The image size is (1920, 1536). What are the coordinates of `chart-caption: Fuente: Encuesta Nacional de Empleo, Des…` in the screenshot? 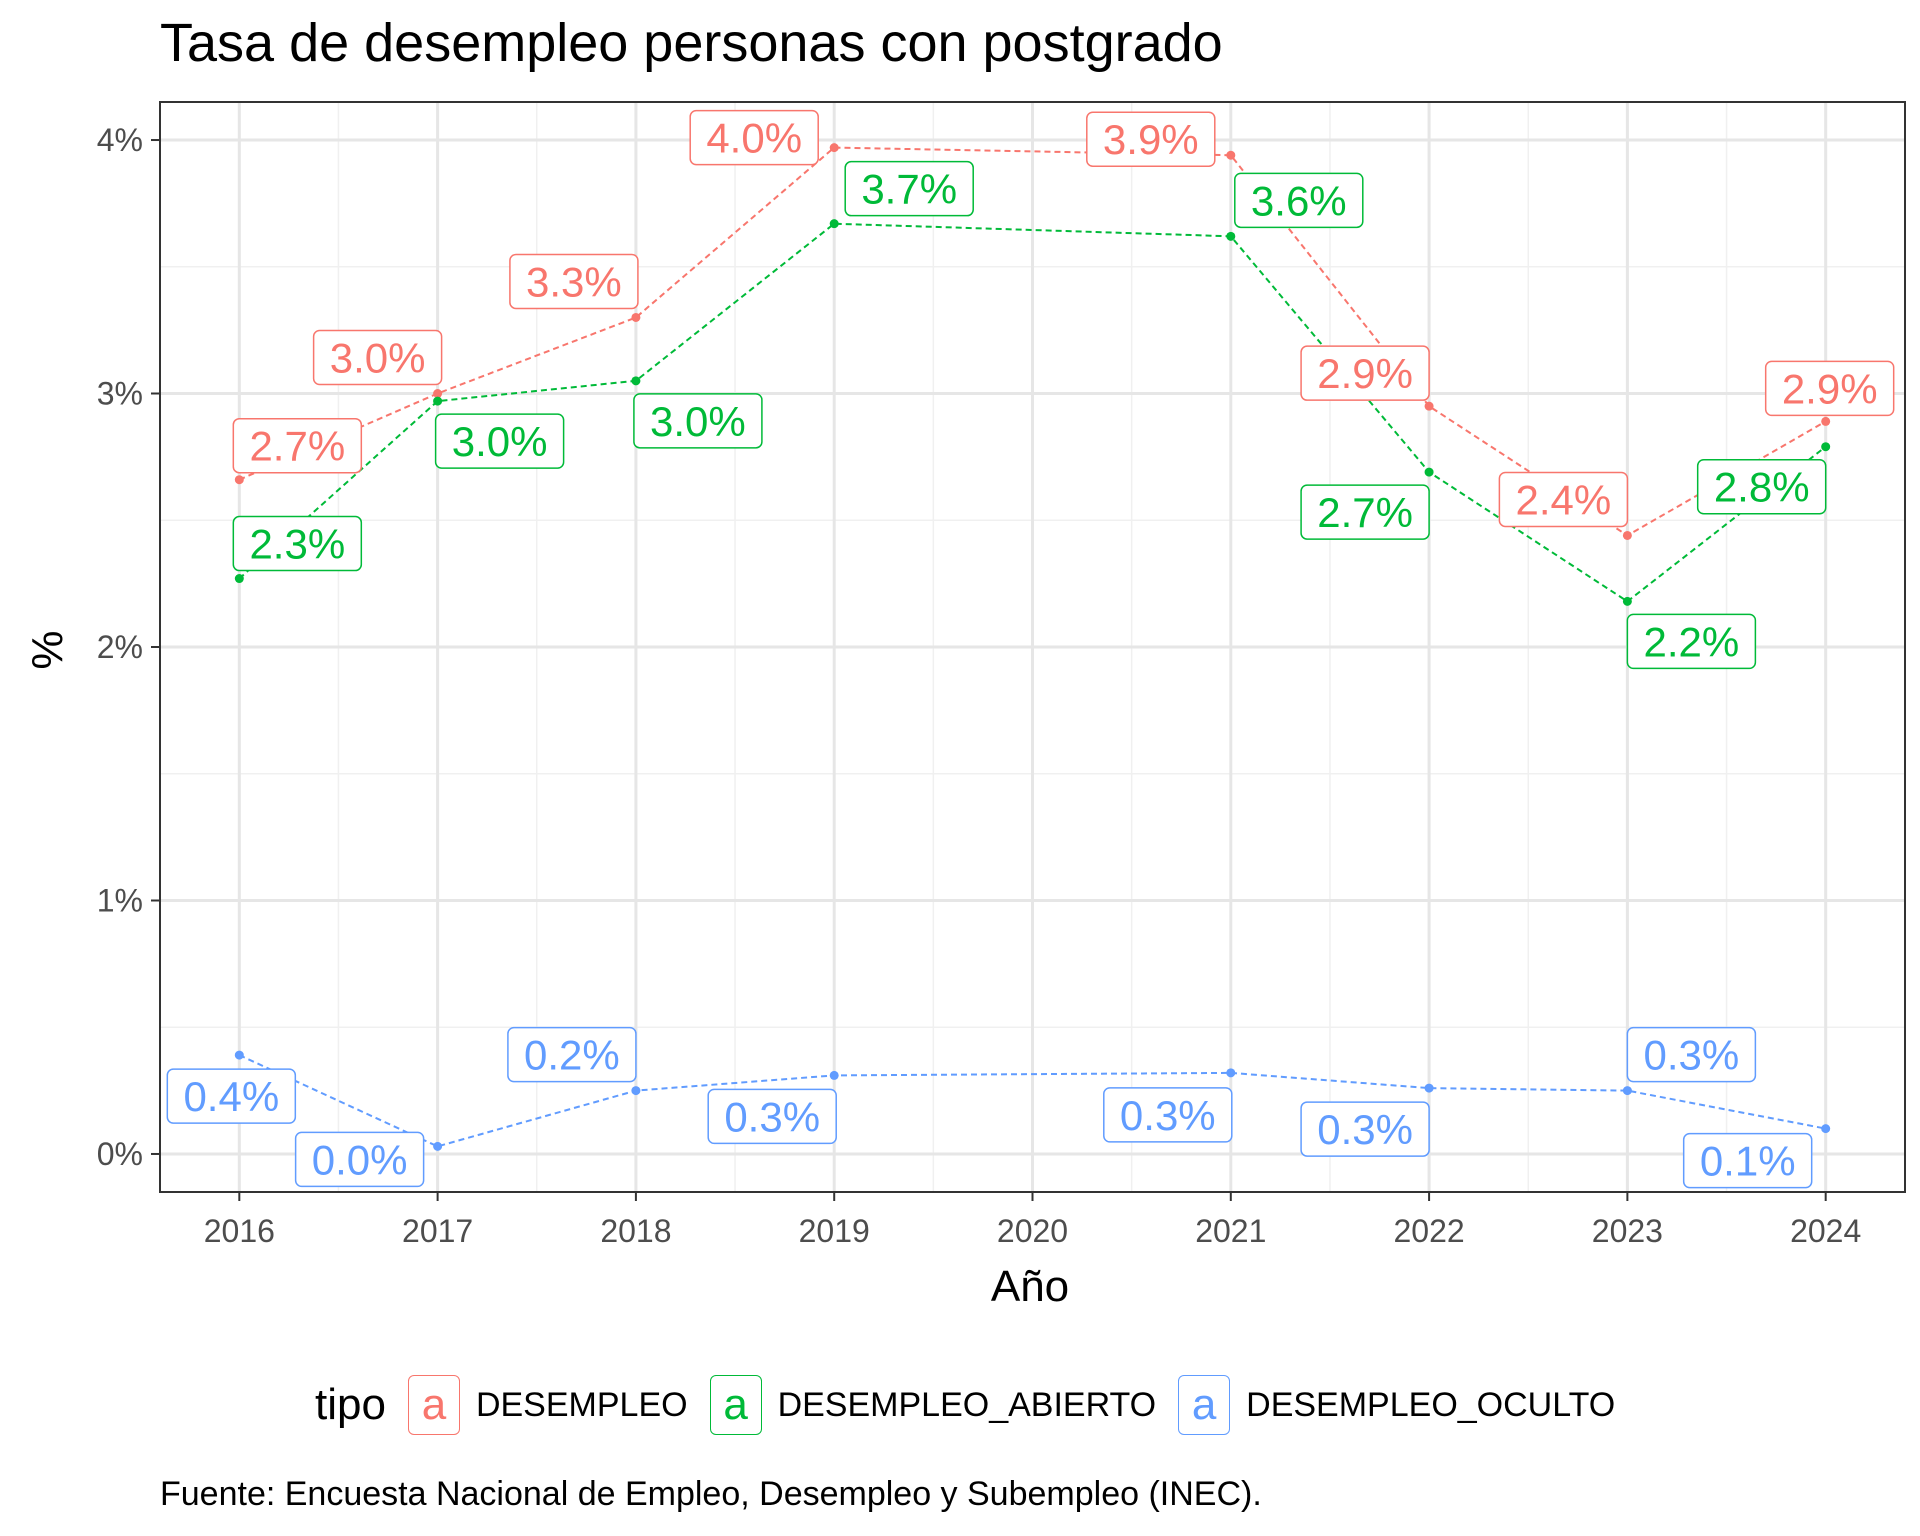 It's located at (711, 1494).